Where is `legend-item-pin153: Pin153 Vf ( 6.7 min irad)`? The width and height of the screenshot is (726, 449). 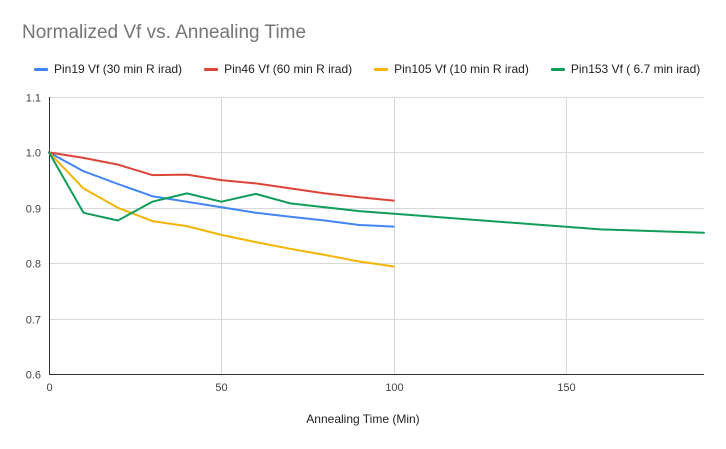 legend-item-pin153: Pin153 Vf ( 6.7 min irad) is located at coordinates (625, 69).